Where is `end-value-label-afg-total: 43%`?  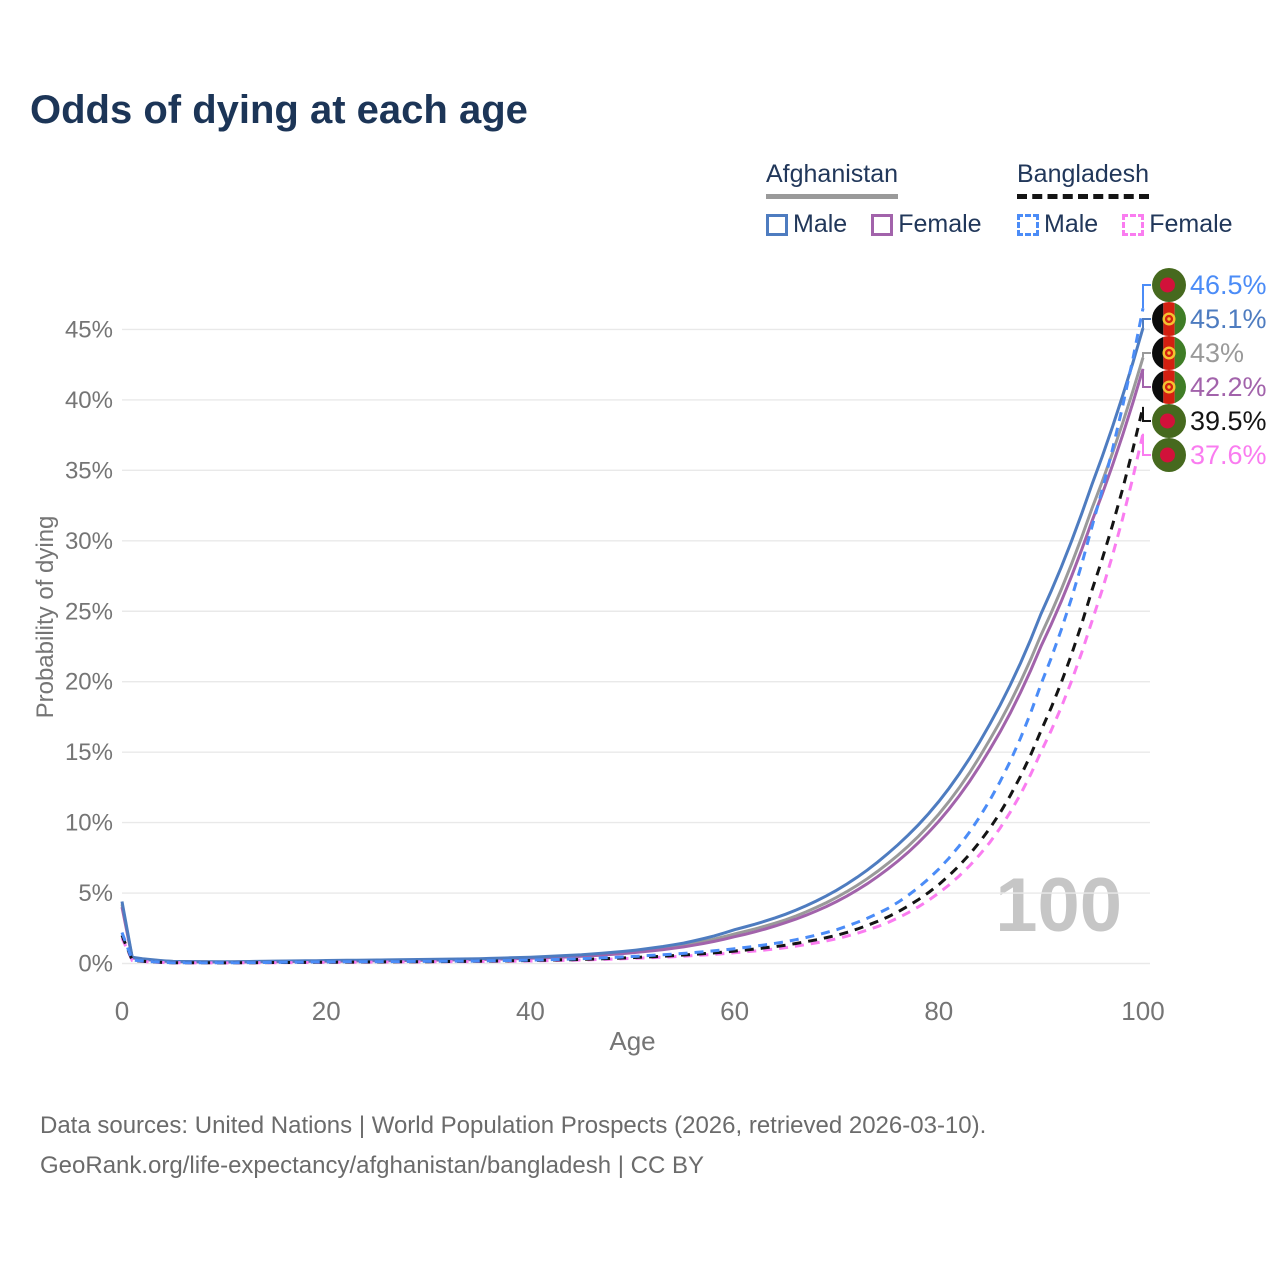 end-value-label-afg-total: 43% is located at coordinates (1217, 353).